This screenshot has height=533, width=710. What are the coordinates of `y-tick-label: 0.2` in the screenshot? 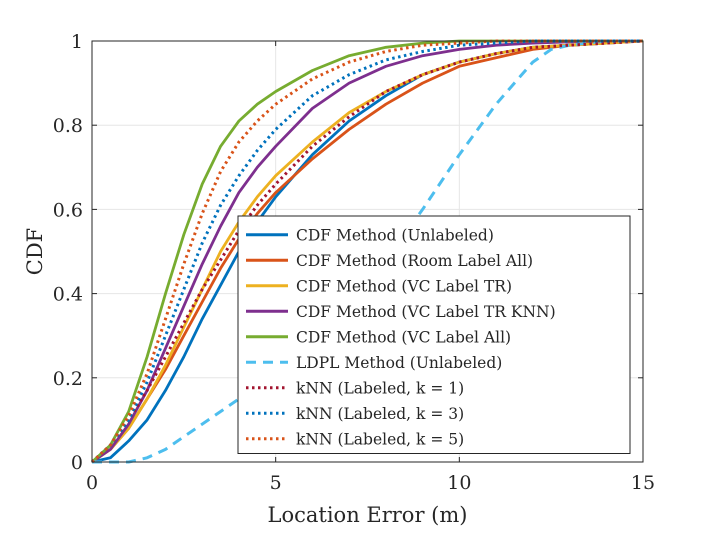 It's located at (68, 379).